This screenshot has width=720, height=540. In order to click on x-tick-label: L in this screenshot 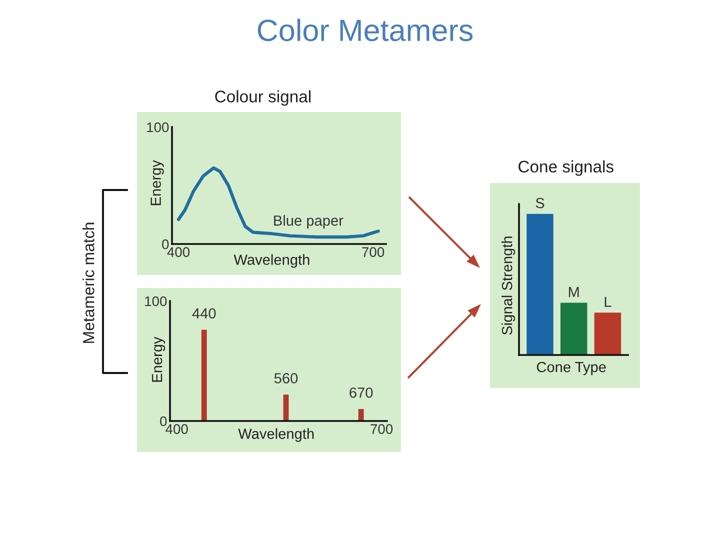, I will do `click(608, 301)`.